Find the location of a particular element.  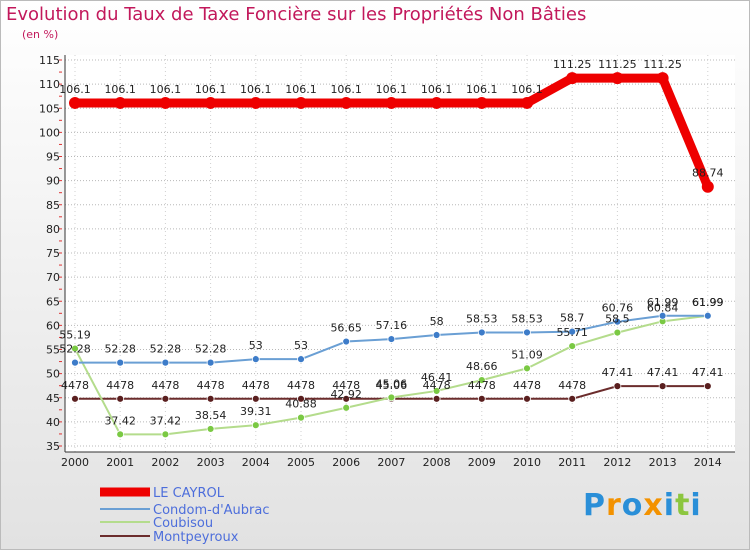

y-tick-label: 115 is located at coordinates (49, 60).